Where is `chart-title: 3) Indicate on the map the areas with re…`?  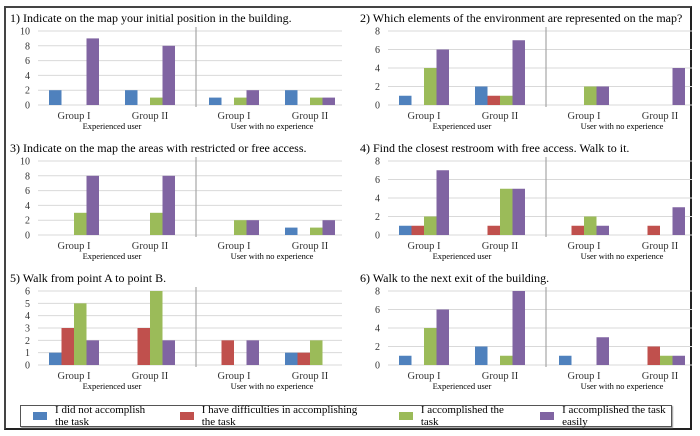
chart-title: 3) Indicate on the map the areas with re… is located at coordinates (158, 148).